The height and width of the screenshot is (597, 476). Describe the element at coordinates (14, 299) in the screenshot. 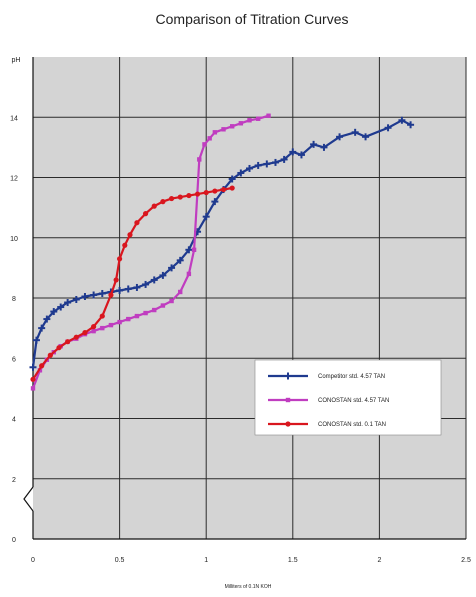

I see `y-tick-label: 8` at that location.